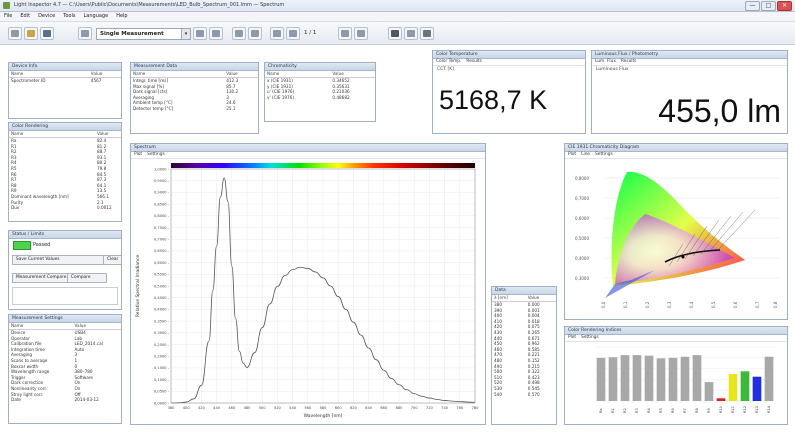  Describe the element at coordinates (752, 6) in the screenshot. I see `minimize-button: —` at that location.